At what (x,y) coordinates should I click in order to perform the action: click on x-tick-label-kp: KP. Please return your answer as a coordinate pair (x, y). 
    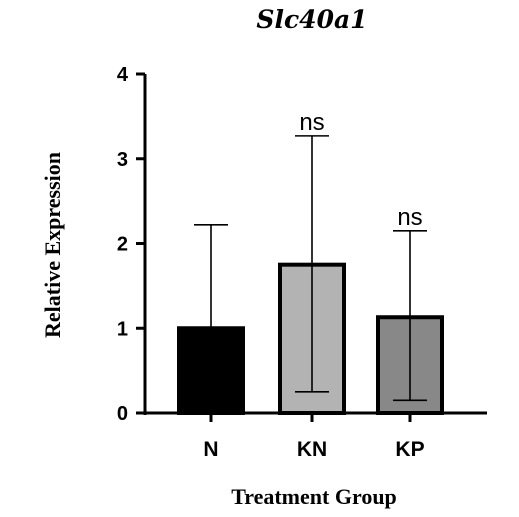
    Looking at the image, I should click on (409, 449).